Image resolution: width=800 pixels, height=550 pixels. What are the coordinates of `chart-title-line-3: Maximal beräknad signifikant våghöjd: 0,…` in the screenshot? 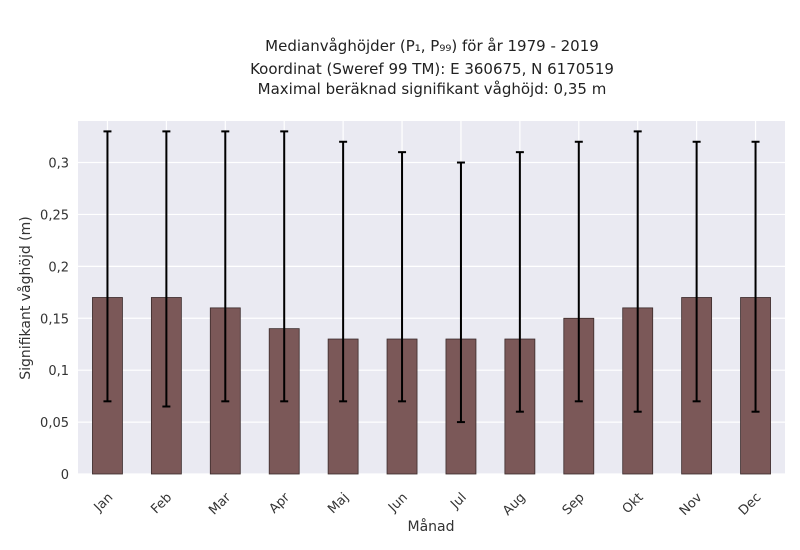 It's located at (432, 89).